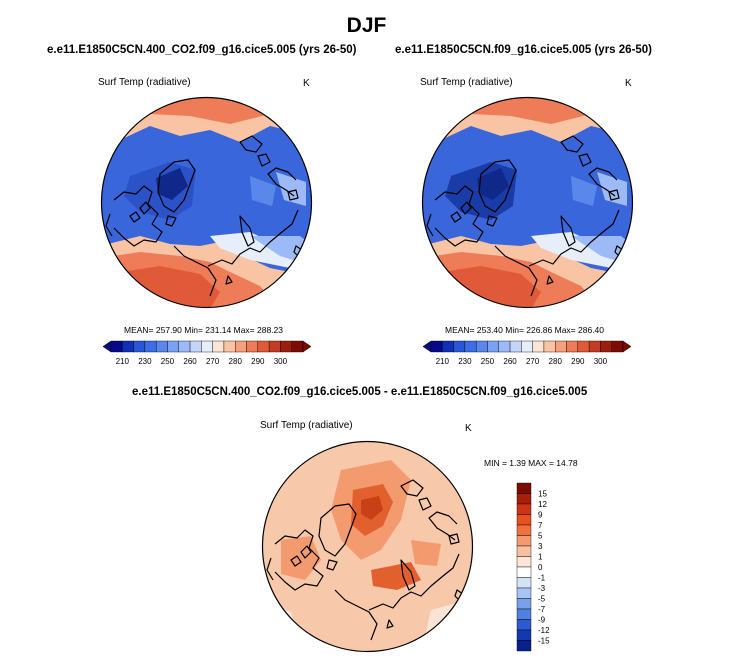 The image size is (733, 662). I want to click on panel-2-stats: MEAN= 253.40 Min= 226.86 Max= 286.40, so click(525, 330).